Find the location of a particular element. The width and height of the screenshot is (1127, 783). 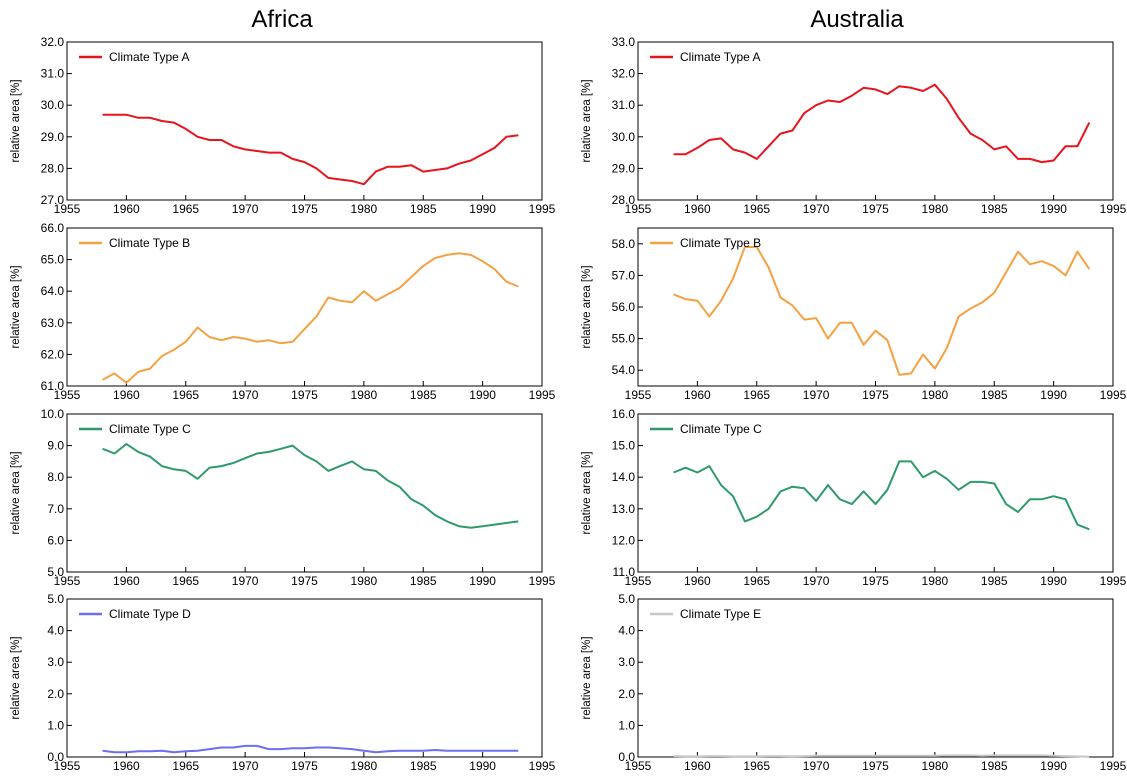

panel-5-xtick-label-5: 1980 is located at coordinates (935, 581).